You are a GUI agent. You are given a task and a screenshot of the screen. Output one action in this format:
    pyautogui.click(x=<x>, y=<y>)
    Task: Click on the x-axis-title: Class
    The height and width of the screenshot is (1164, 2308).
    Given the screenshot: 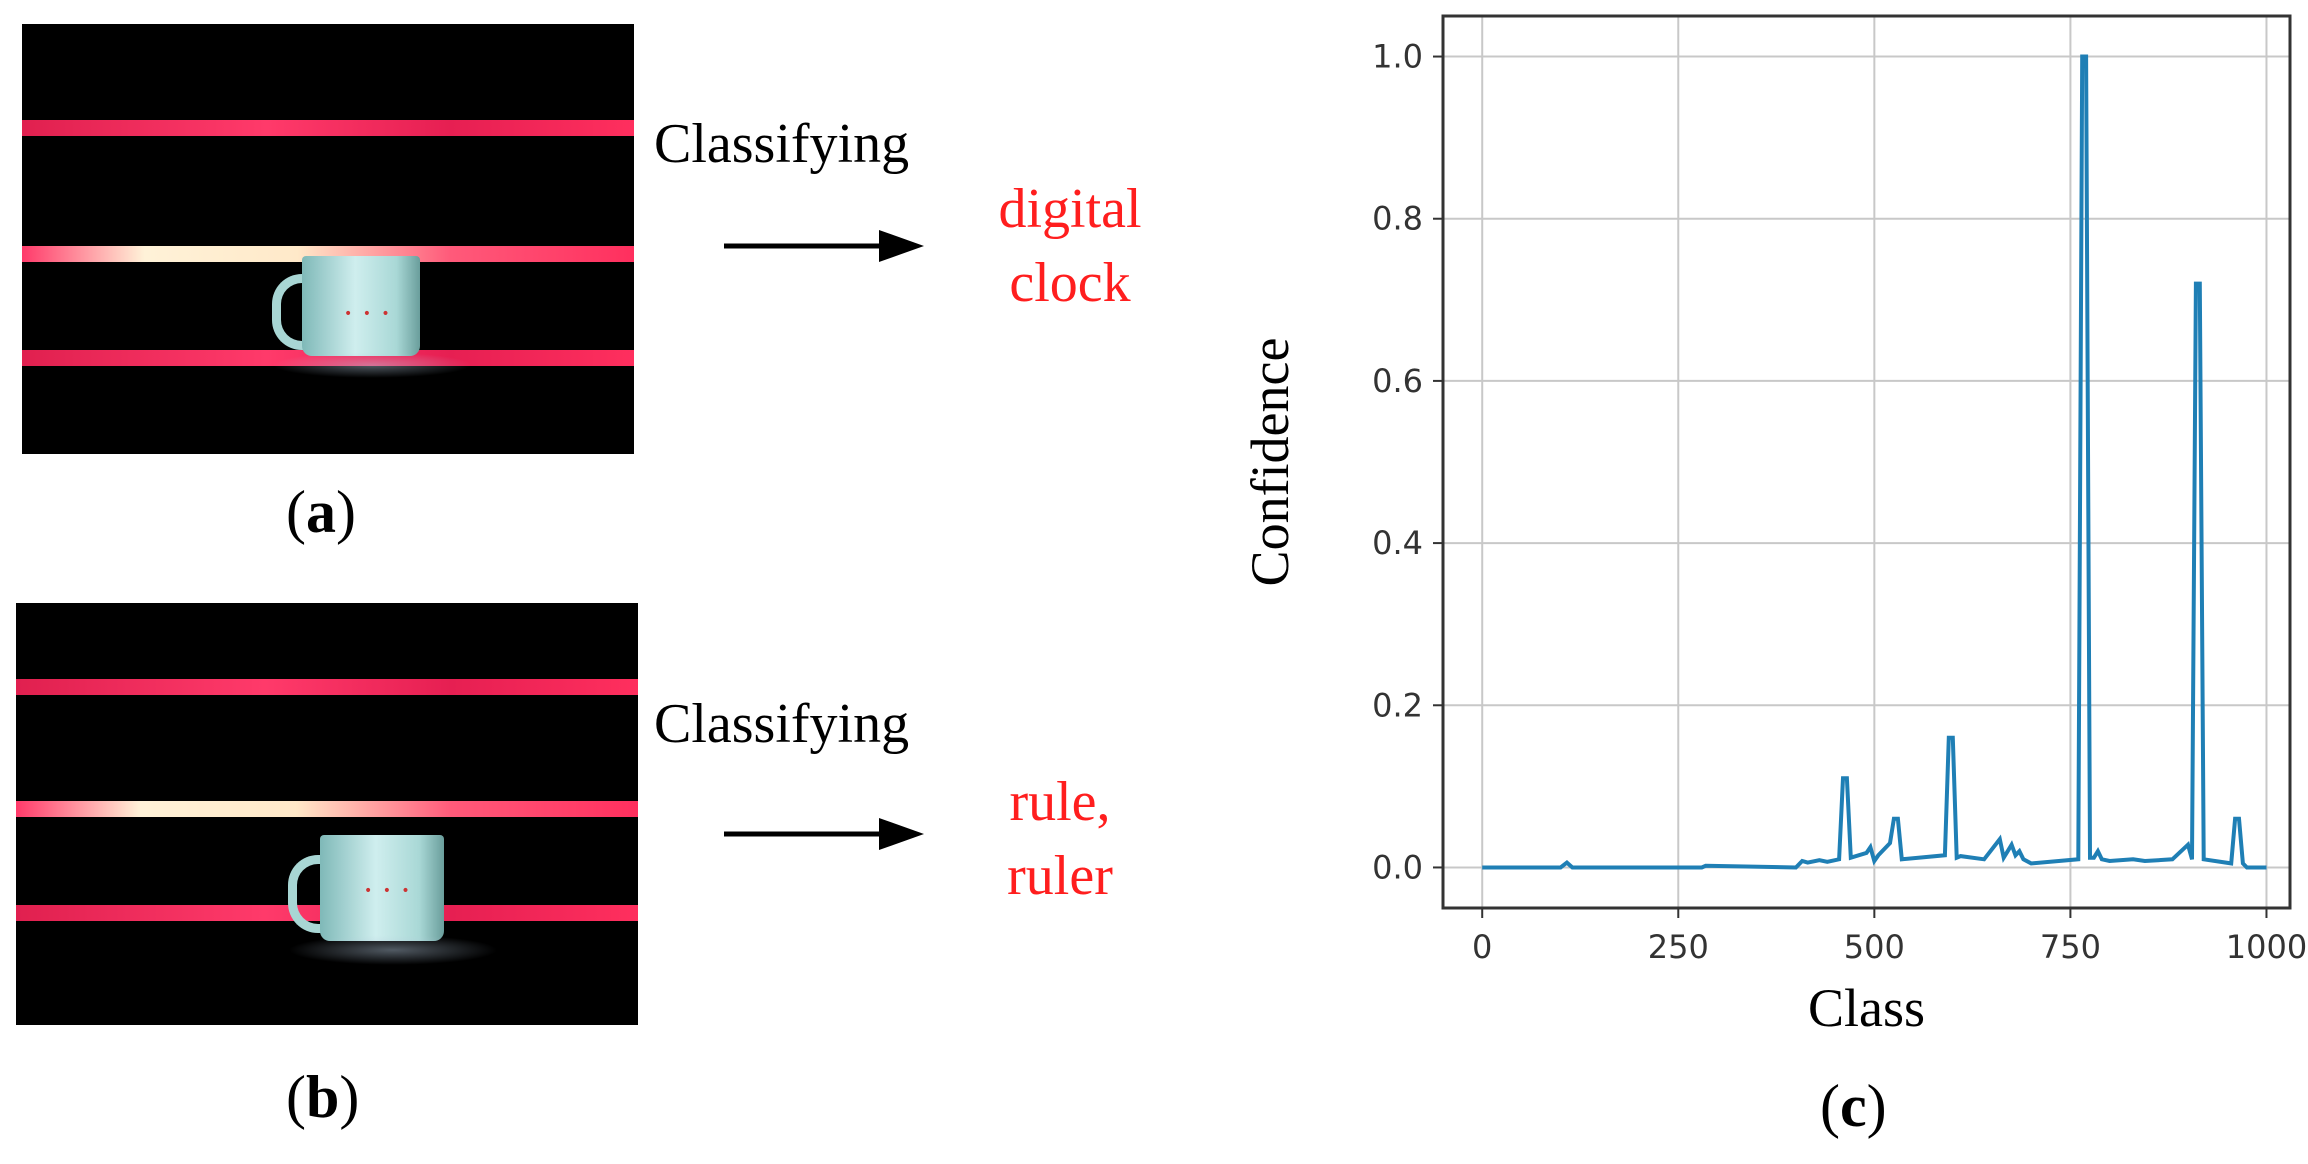 What is the action you would take?
    pyautogui.click(x=1866, y=1008)
    